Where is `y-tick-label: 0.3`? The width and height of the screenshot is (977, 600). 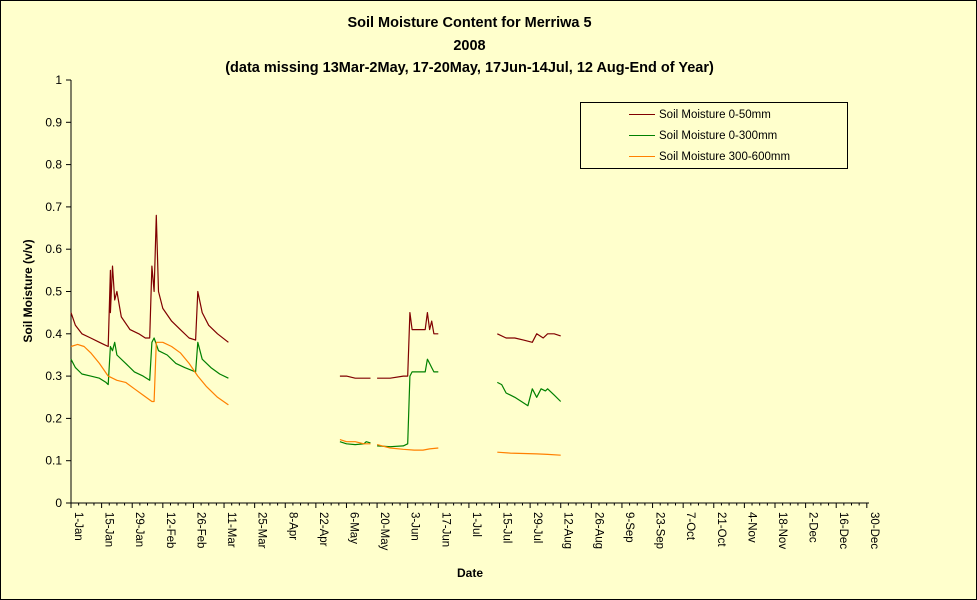
y-tick-label: 0.3 is located at coordinates (53, 376).